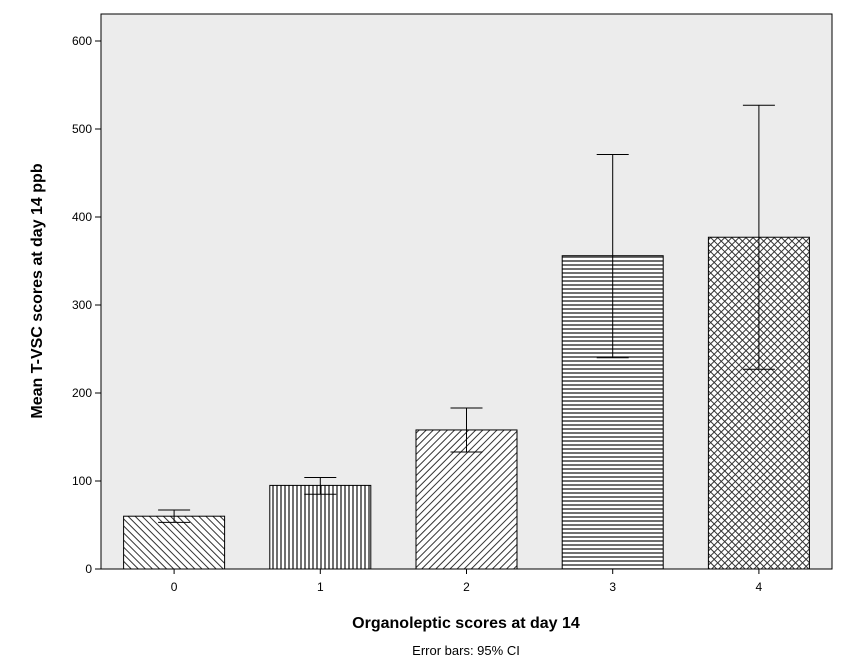 This screenshot has height=661, width=849. What do you see at coordinates (174, 587) in the screenshot?
I see `x-tick-label-0: 0` at bounding box center [174, 587].